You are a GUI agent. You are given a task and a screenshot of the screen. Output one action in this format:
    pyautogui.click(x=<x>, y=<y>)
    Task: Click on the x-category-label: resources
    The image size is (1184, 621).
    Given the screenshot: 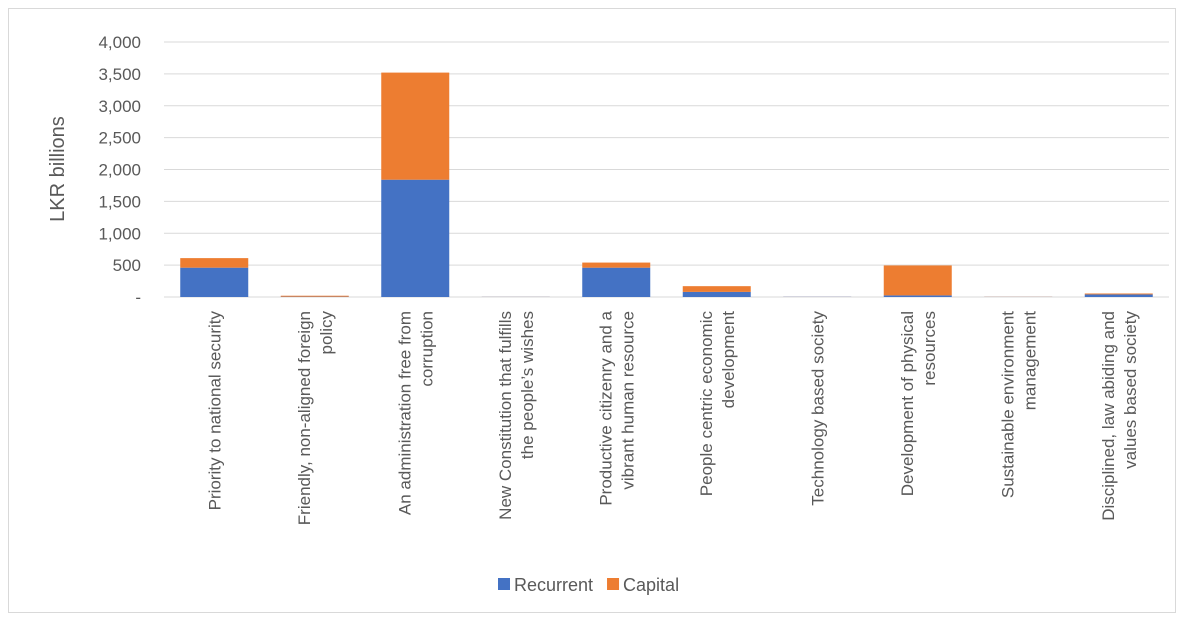 What is the action you would take?
    pyautogui.click(x=929, y=348)
    